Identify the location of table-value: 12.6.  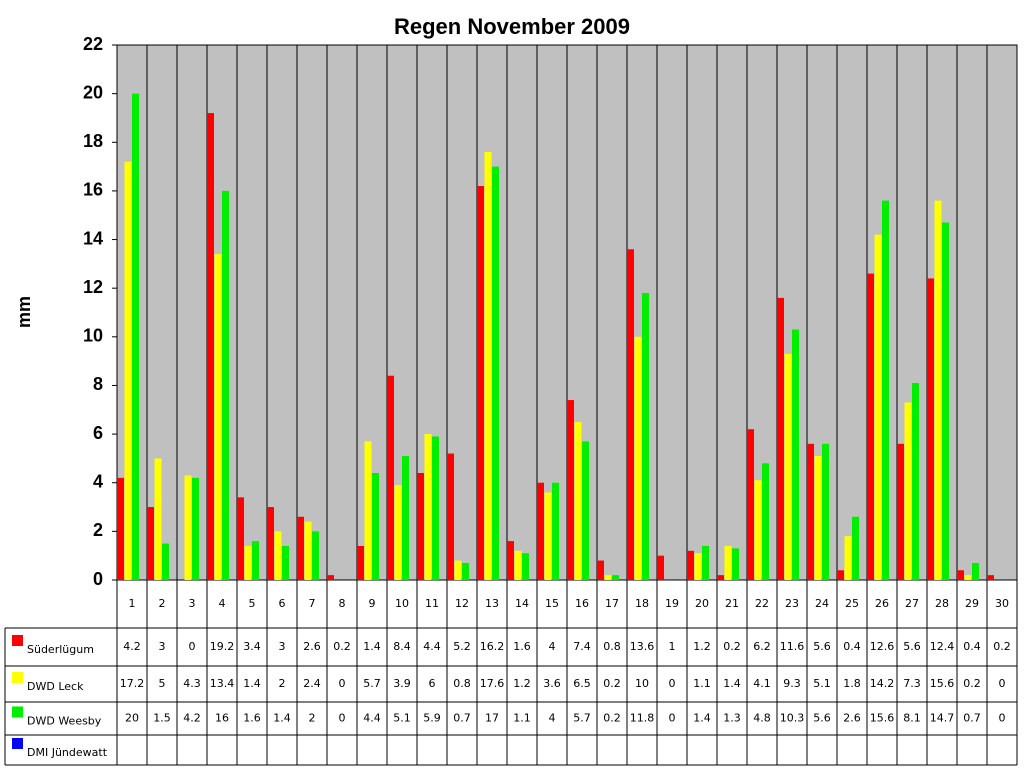
(882, 646).